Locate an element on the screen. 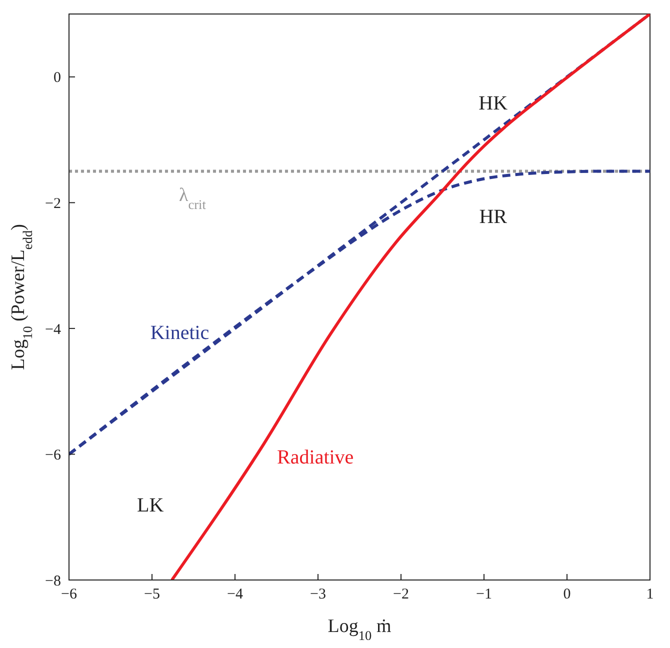 This screenshot has width=670, height=648. y-tick-label: −6 is located at coordinates (53, 456).